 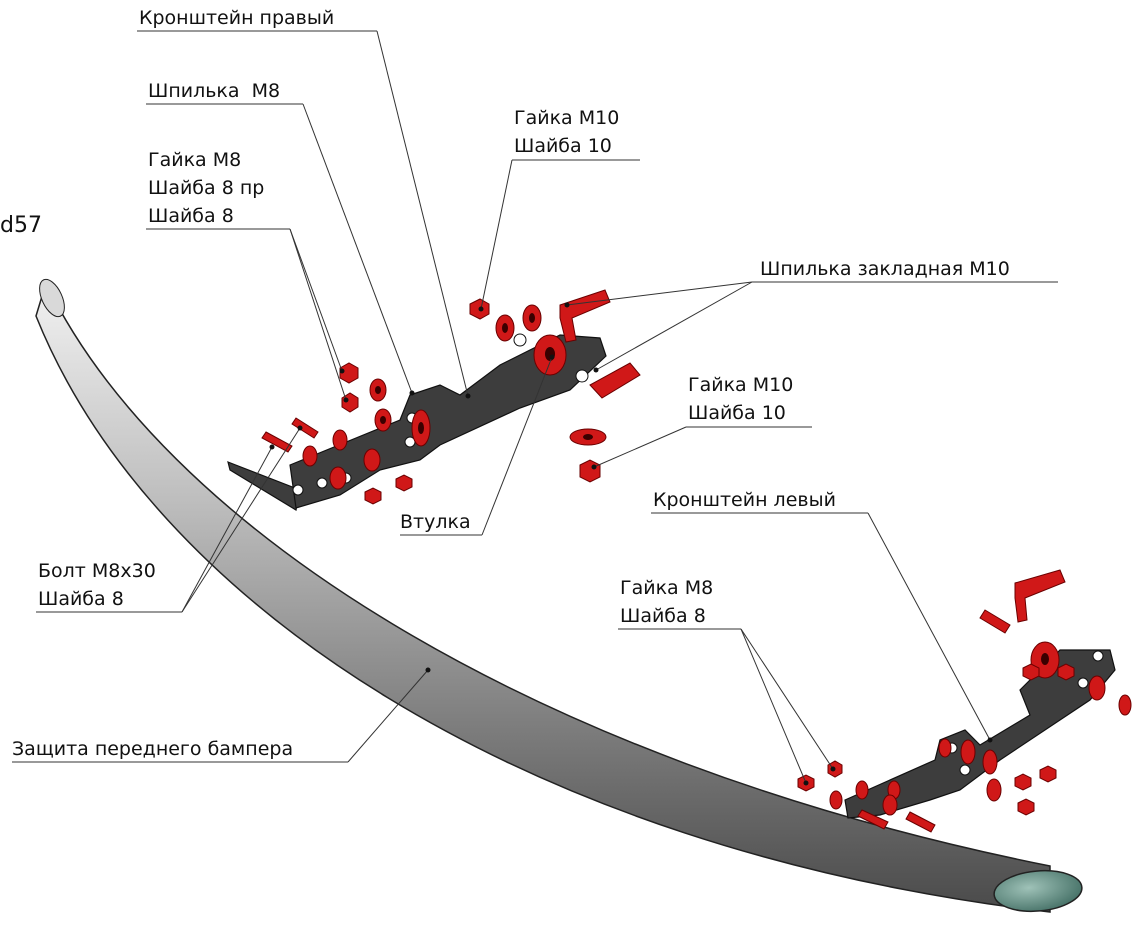 I want to click on label-washer-8pr: Шайба 8 пр, so click(x=206, y=188).